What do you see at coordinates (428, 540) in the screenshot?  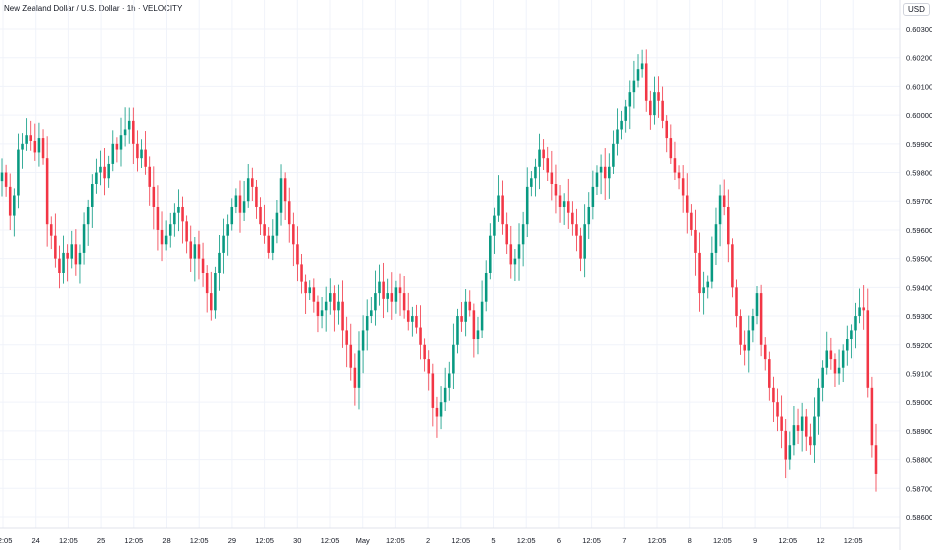 I see `time-tick-label: 2` at bounding box center [428, 540].